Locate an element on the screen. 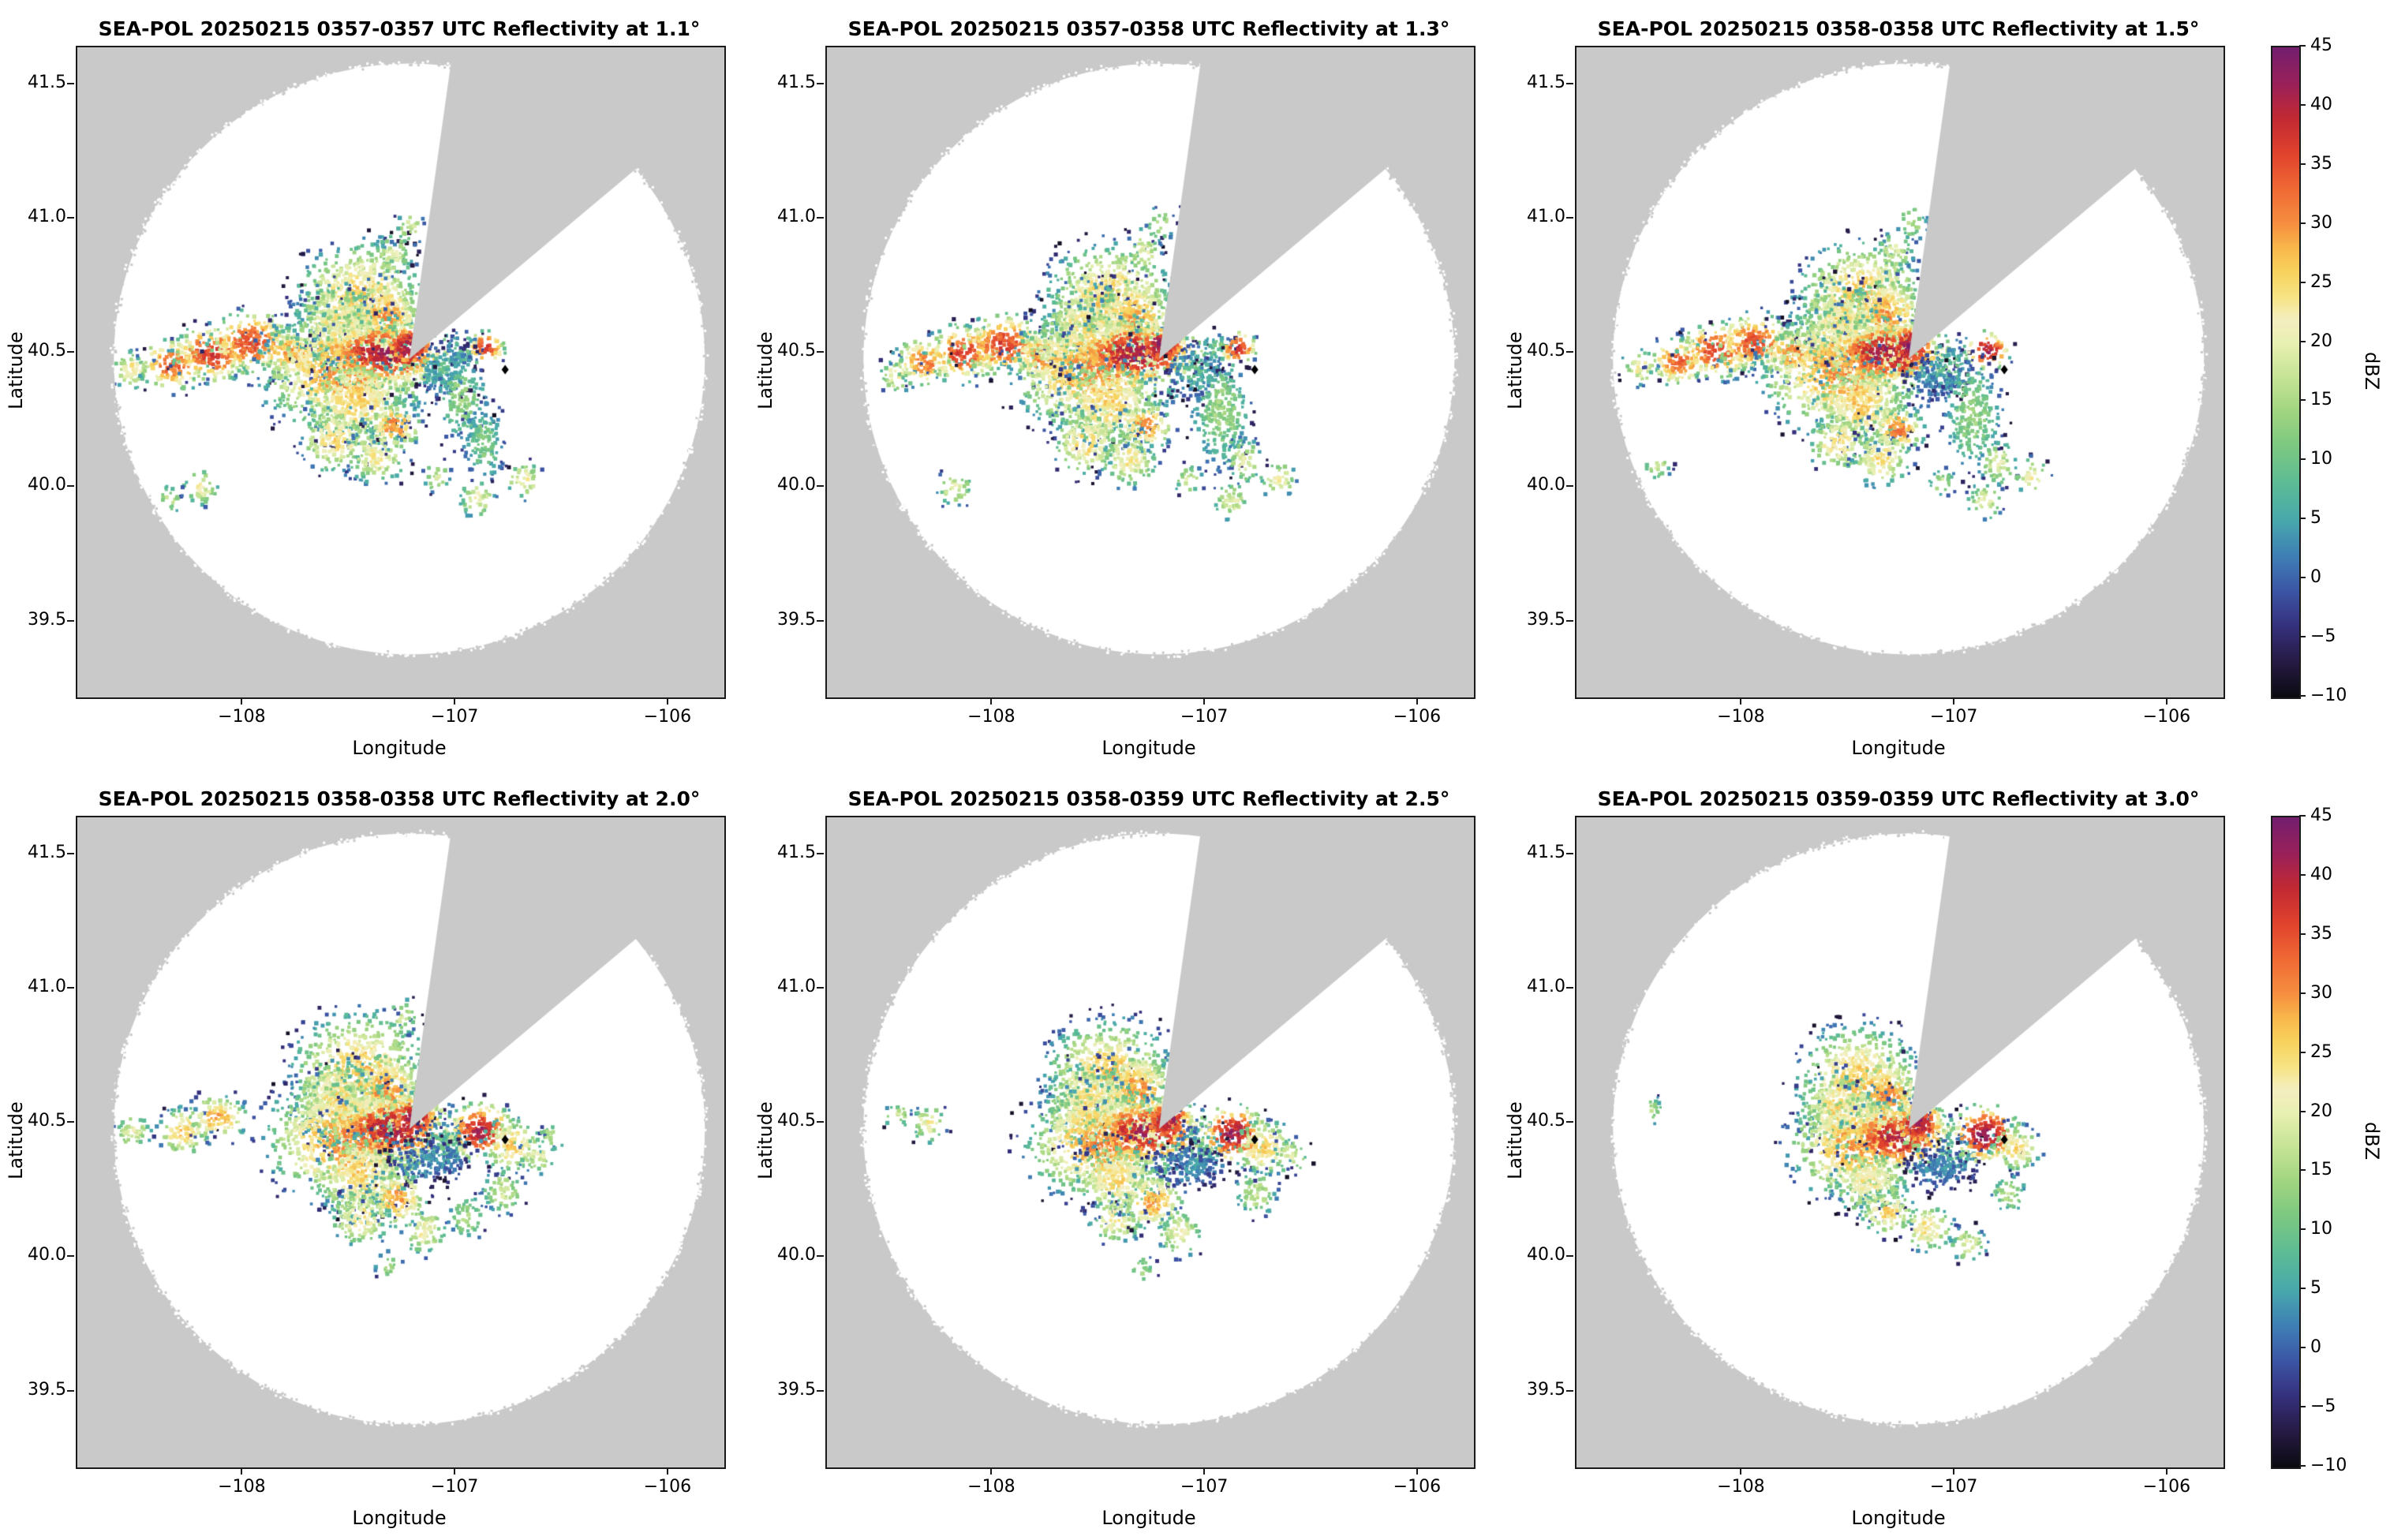 Image resolution: width=2405 pixels, height=1540 pixels. colorbar-gradient is located at coordinates (2286, 1142).